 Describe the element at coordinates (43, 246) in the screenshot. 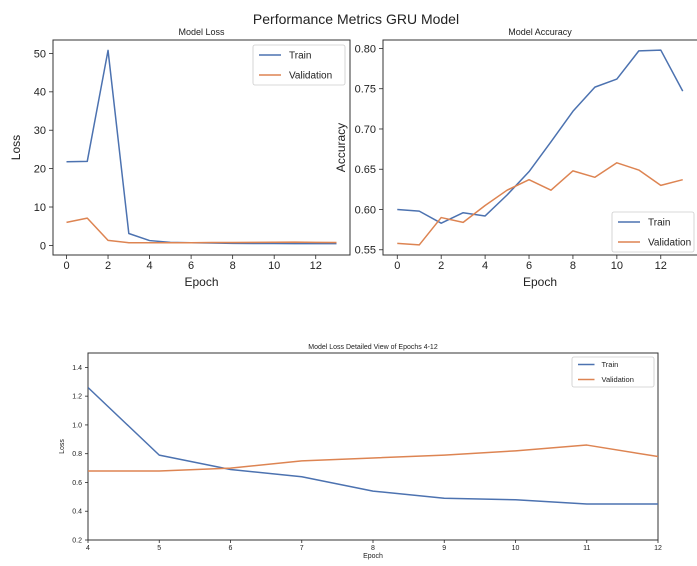

I see `y-tick-label: 0` at that location.